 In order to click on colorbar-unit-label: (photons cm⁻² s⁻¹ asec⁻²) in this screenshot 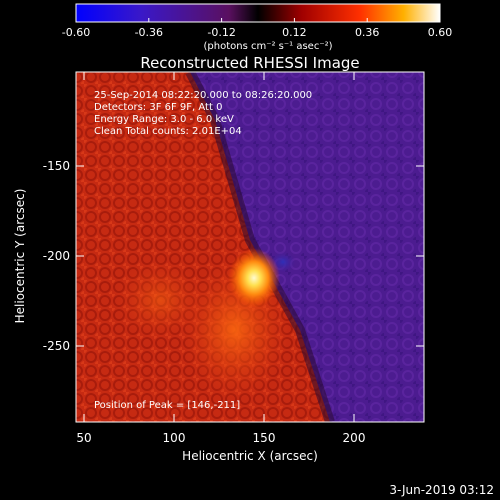, I will do `click(267, 46)`.